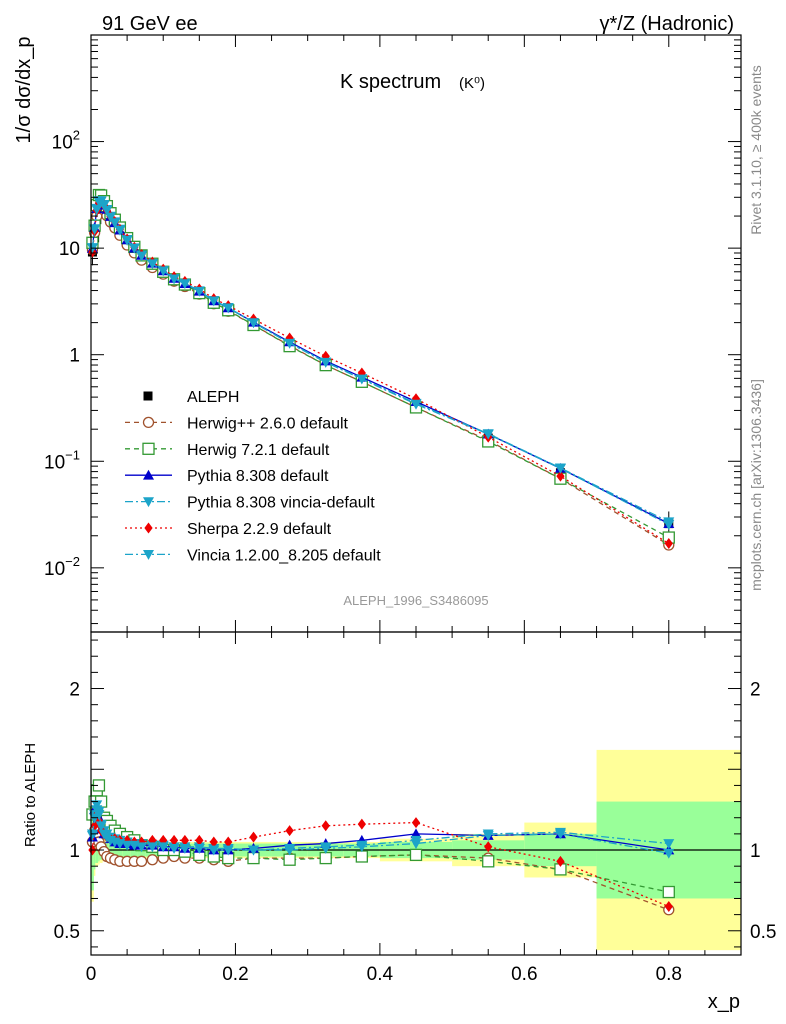  What do you see at coordinates (30, 795) in the screenshot?
I see `y-axis-label-ratio: Ratio to ALEPH` at bounding box center [30, 795].